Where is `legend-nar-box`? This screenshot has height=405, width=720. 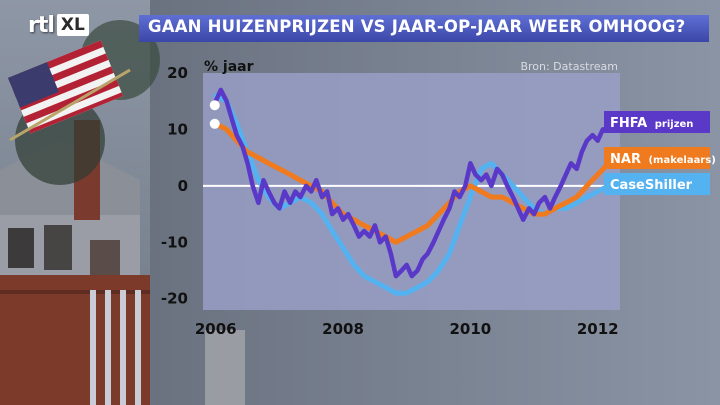 legend-nar-box is located at coordinates (657, 158).